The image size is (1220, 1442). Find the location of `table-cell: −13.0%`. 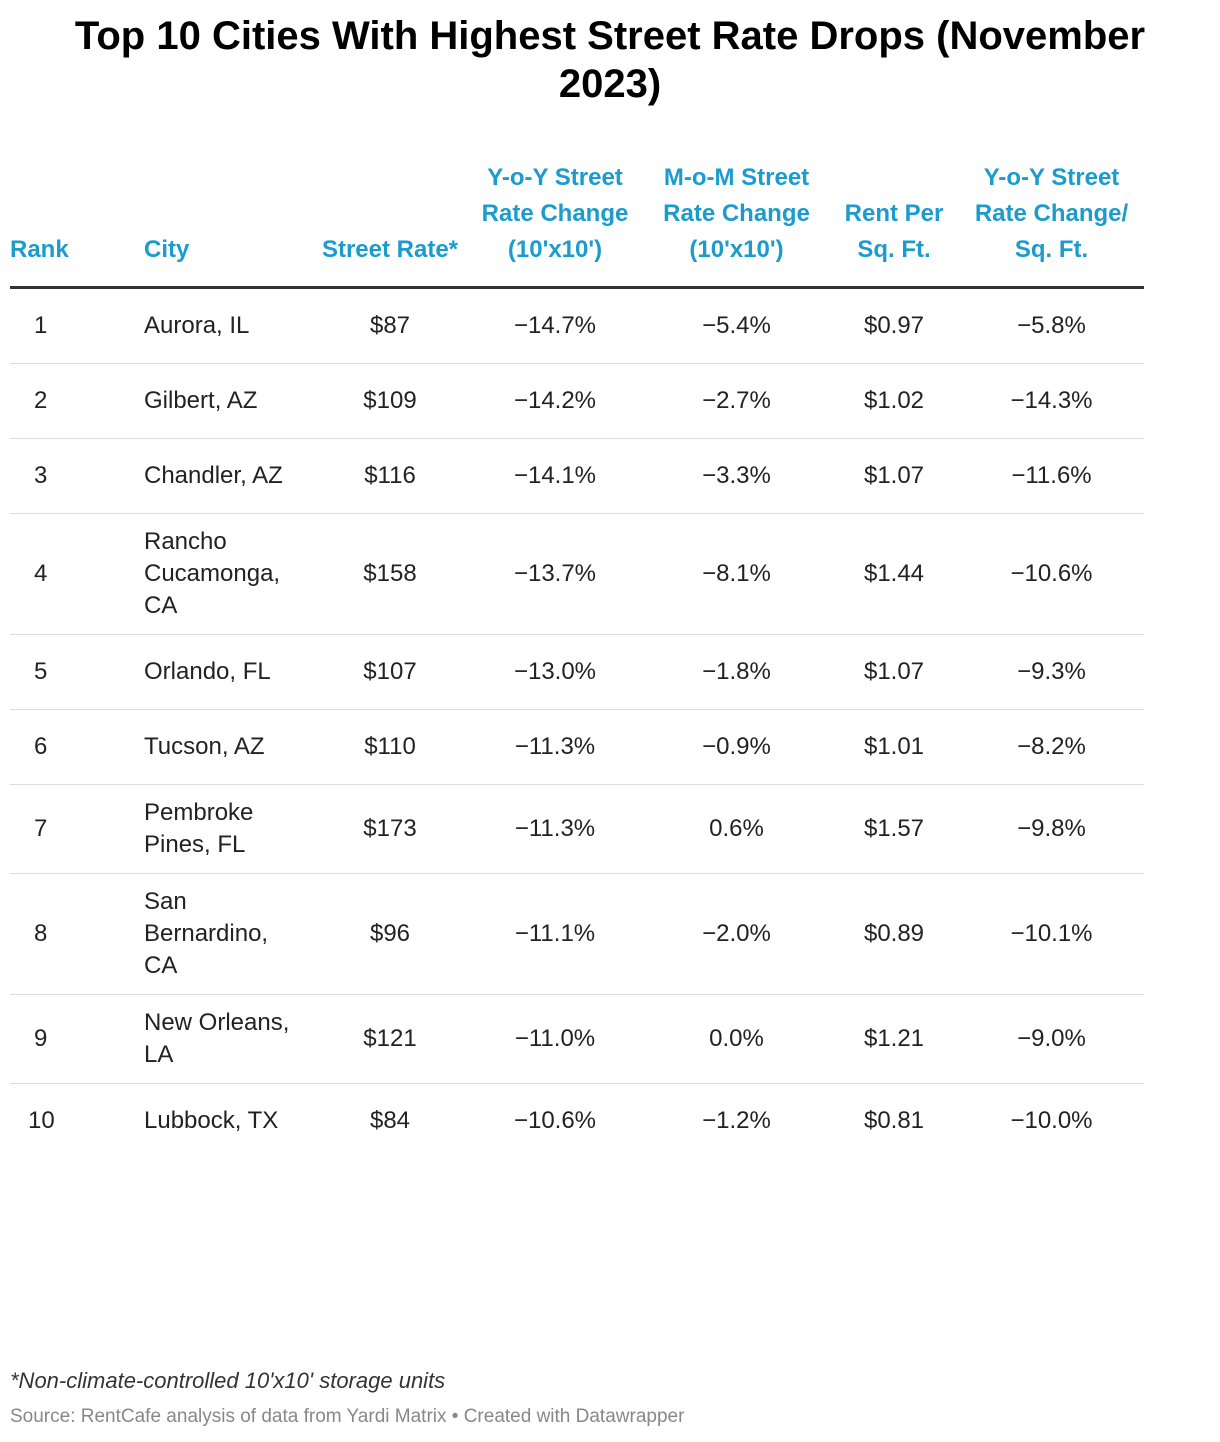

table-cell: −13.0% is located at coordinates (555, 672).